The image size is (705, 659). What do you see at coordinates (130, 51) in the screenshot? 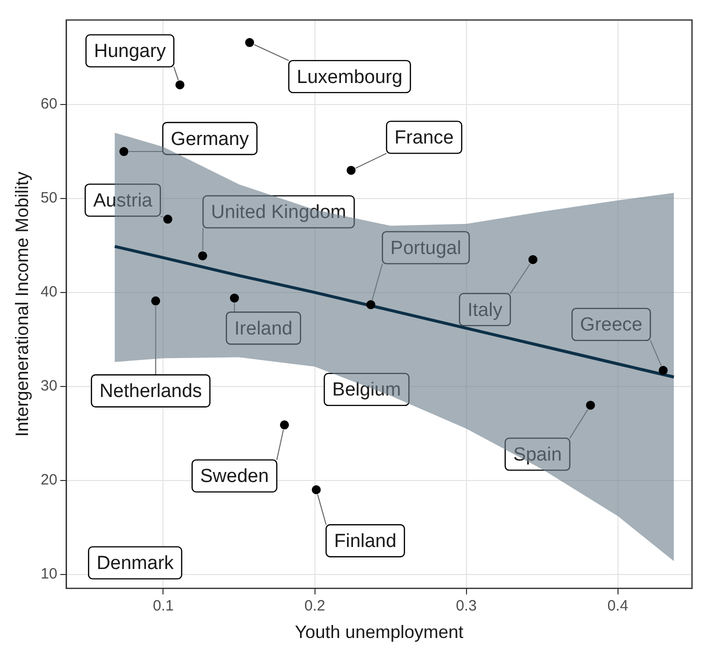
I see `annotation: Hungary` at bounding box center [130, 51].